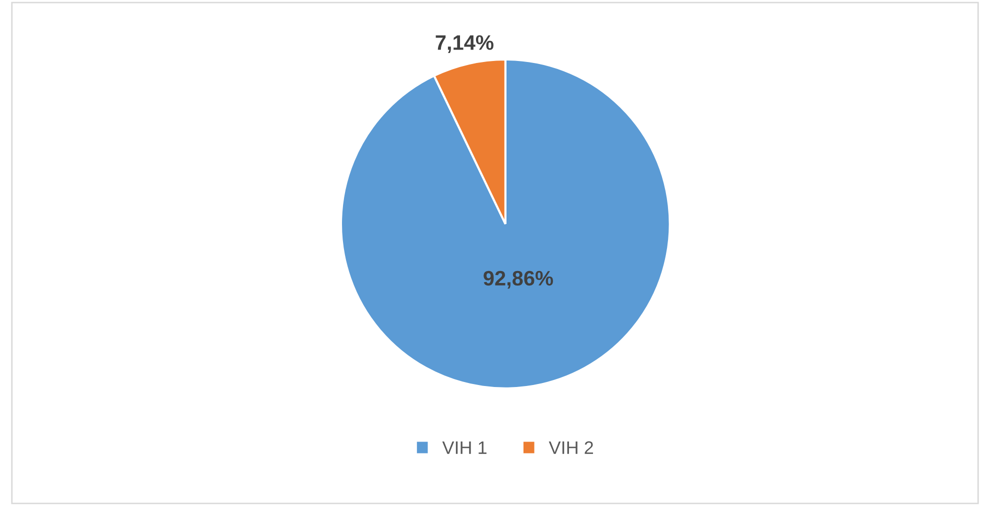 This screenshot has width=991, height=506. I want to click on legend-label: VIH 1, so click(464, 447).